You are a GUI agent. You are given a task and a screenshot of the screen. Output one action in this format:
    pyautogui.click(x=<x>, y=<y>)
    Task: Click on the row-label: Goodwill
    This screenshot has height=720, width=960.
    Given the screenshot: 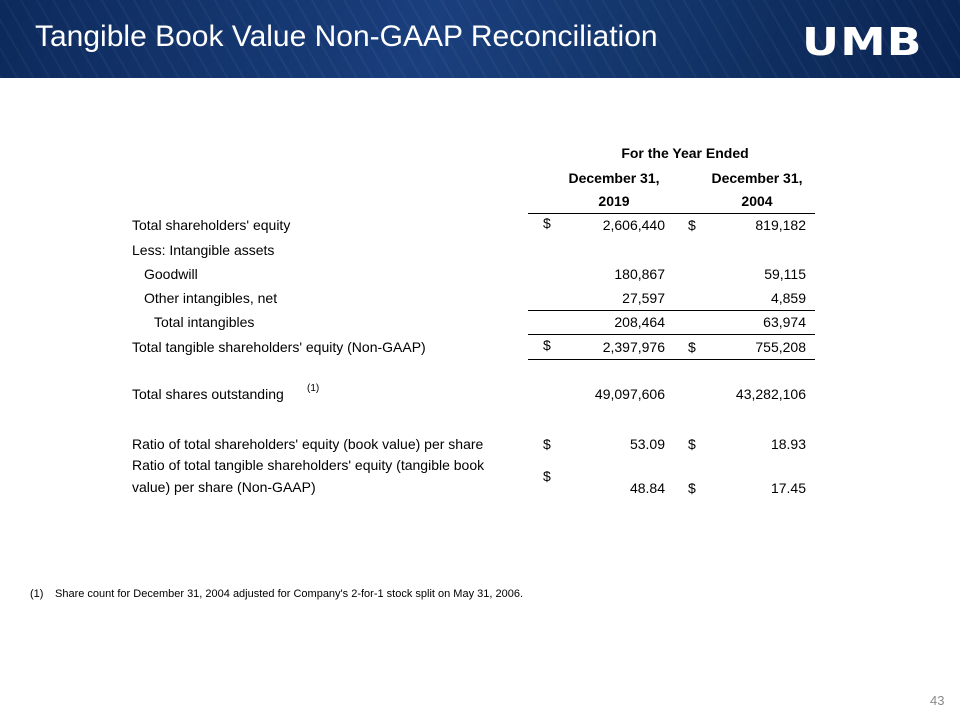 What is the action you would take?
    pyautogui.click(x=171, y=274)
    